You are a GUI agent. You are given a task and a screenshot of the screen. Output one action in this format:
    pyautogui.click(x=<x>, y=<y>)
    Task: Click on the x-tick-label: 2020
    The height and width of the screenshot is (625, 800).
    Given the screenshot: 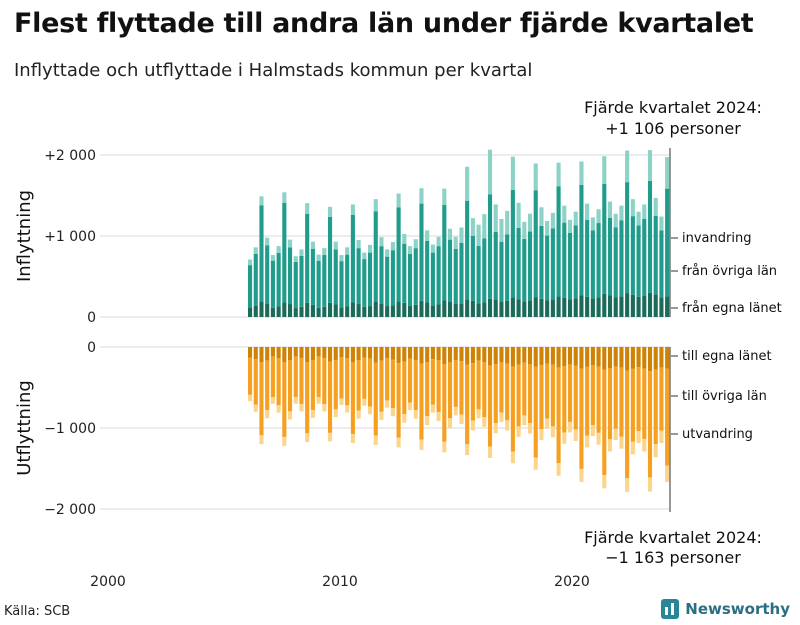 What is the action you would take?
    pyautogui.click(x=572, y=582)
    